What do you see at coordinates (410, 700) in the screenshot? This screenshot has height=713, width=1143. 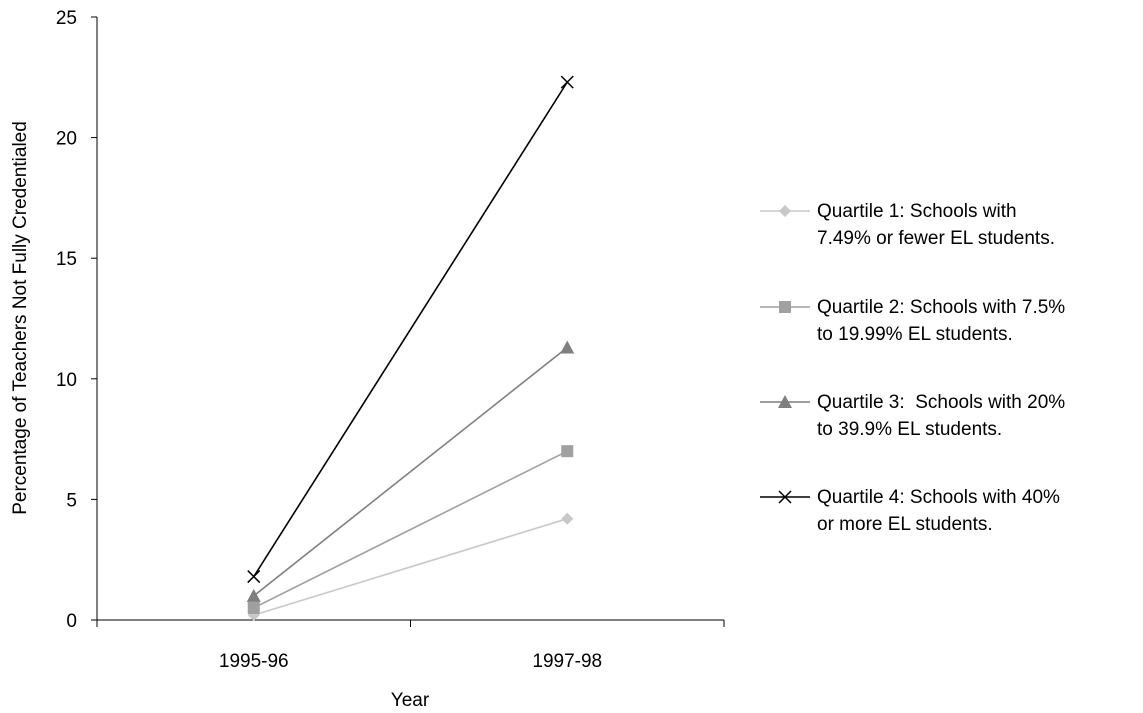 I see `x-axis-title: Year` at bounding box center [410, 700].